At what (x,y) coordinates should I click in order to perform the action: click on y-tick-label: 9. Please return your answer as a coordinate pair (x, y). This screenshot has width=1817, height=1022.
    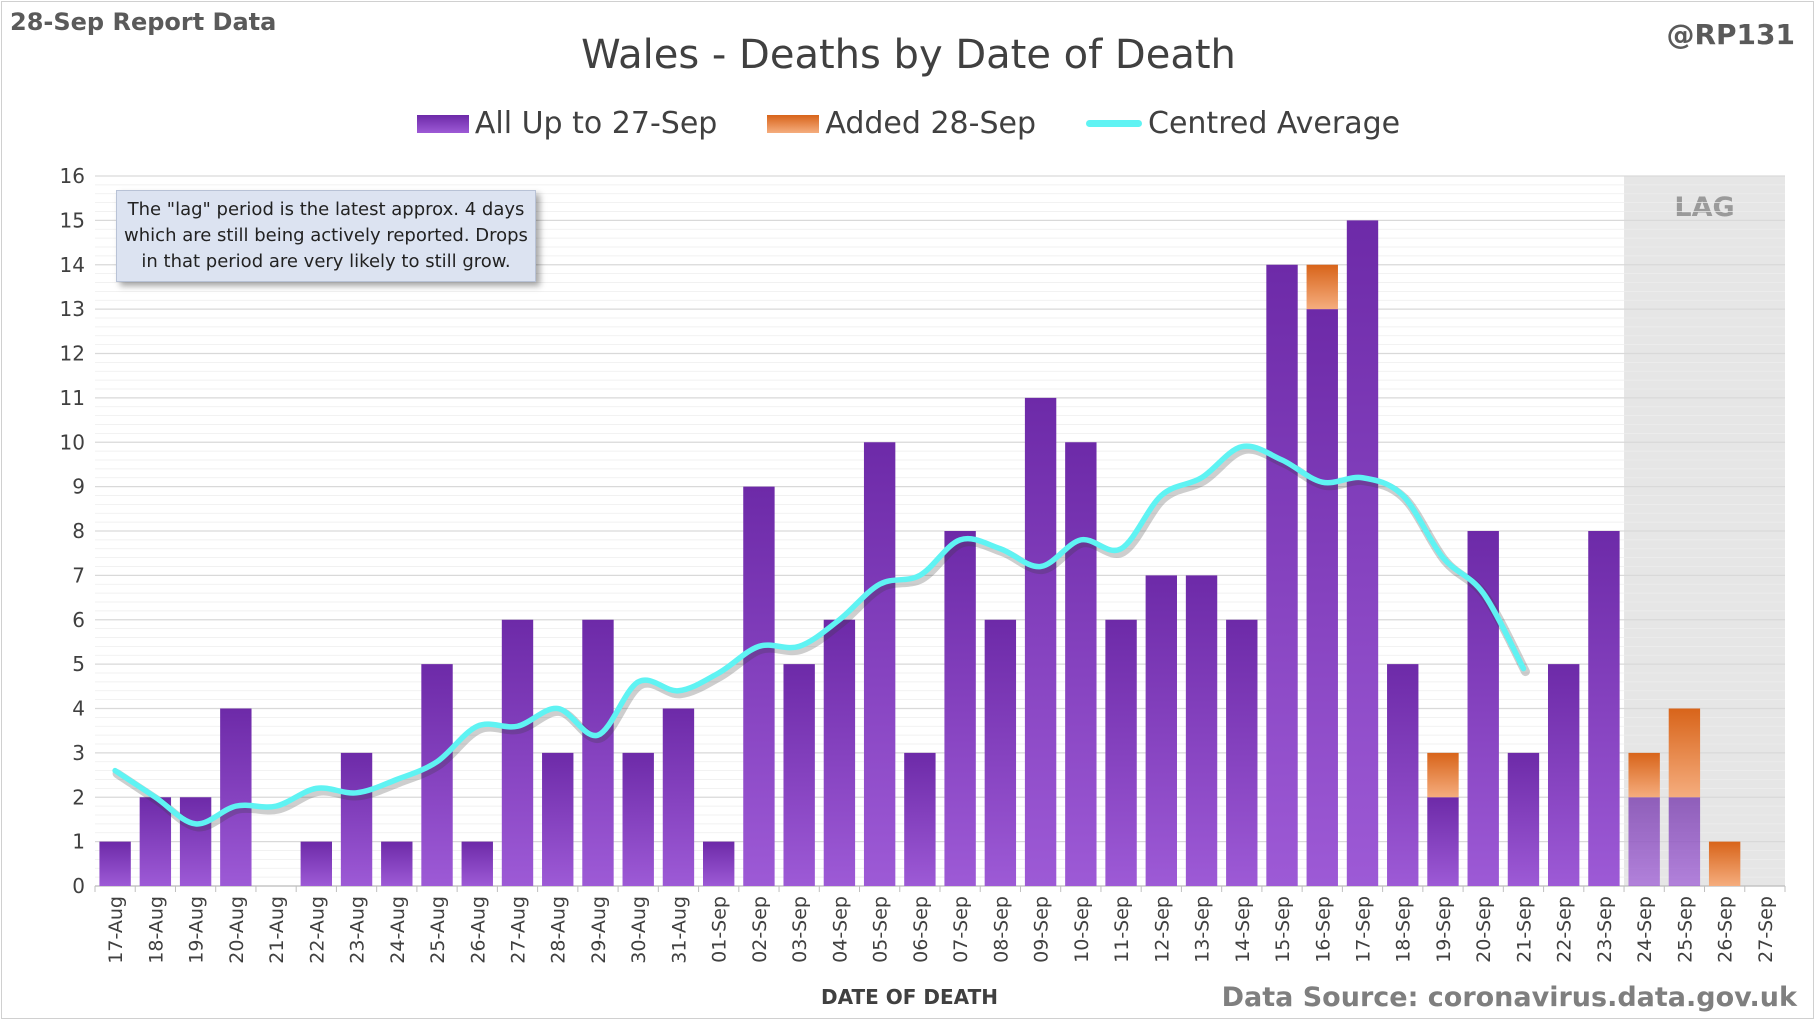
    Looking at the image, I should click on (78, 487).